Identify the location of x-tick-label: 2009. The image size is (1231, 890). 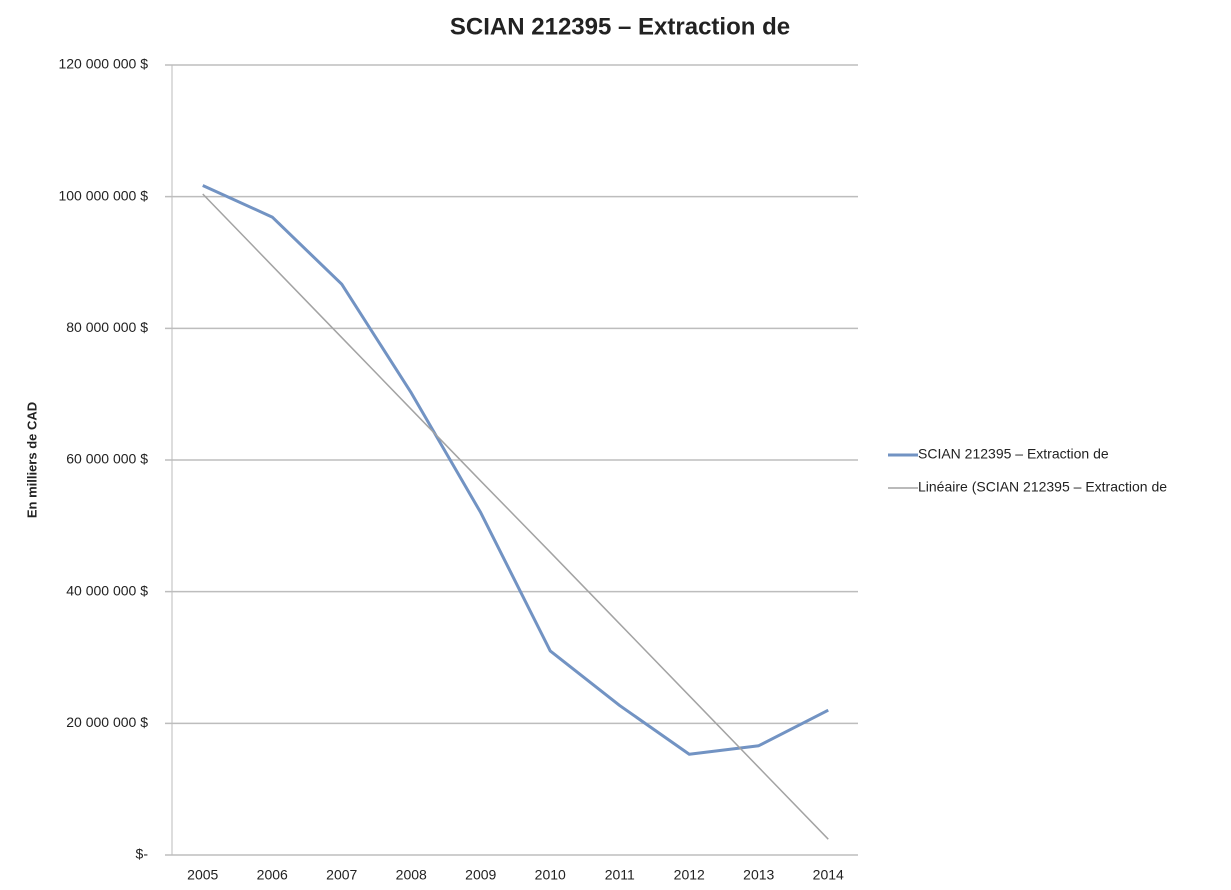
(480, 875).